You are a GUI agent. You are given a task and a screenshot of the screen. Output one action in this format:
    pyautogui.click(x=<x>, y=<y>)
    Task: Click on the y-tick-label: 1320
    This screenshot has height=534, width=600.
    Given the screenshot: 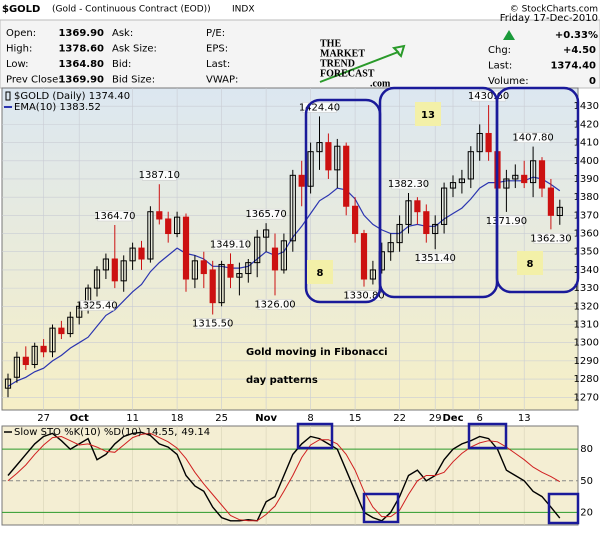 What is the action you would take?
    pyautogui.click(x=586, y=306)
    